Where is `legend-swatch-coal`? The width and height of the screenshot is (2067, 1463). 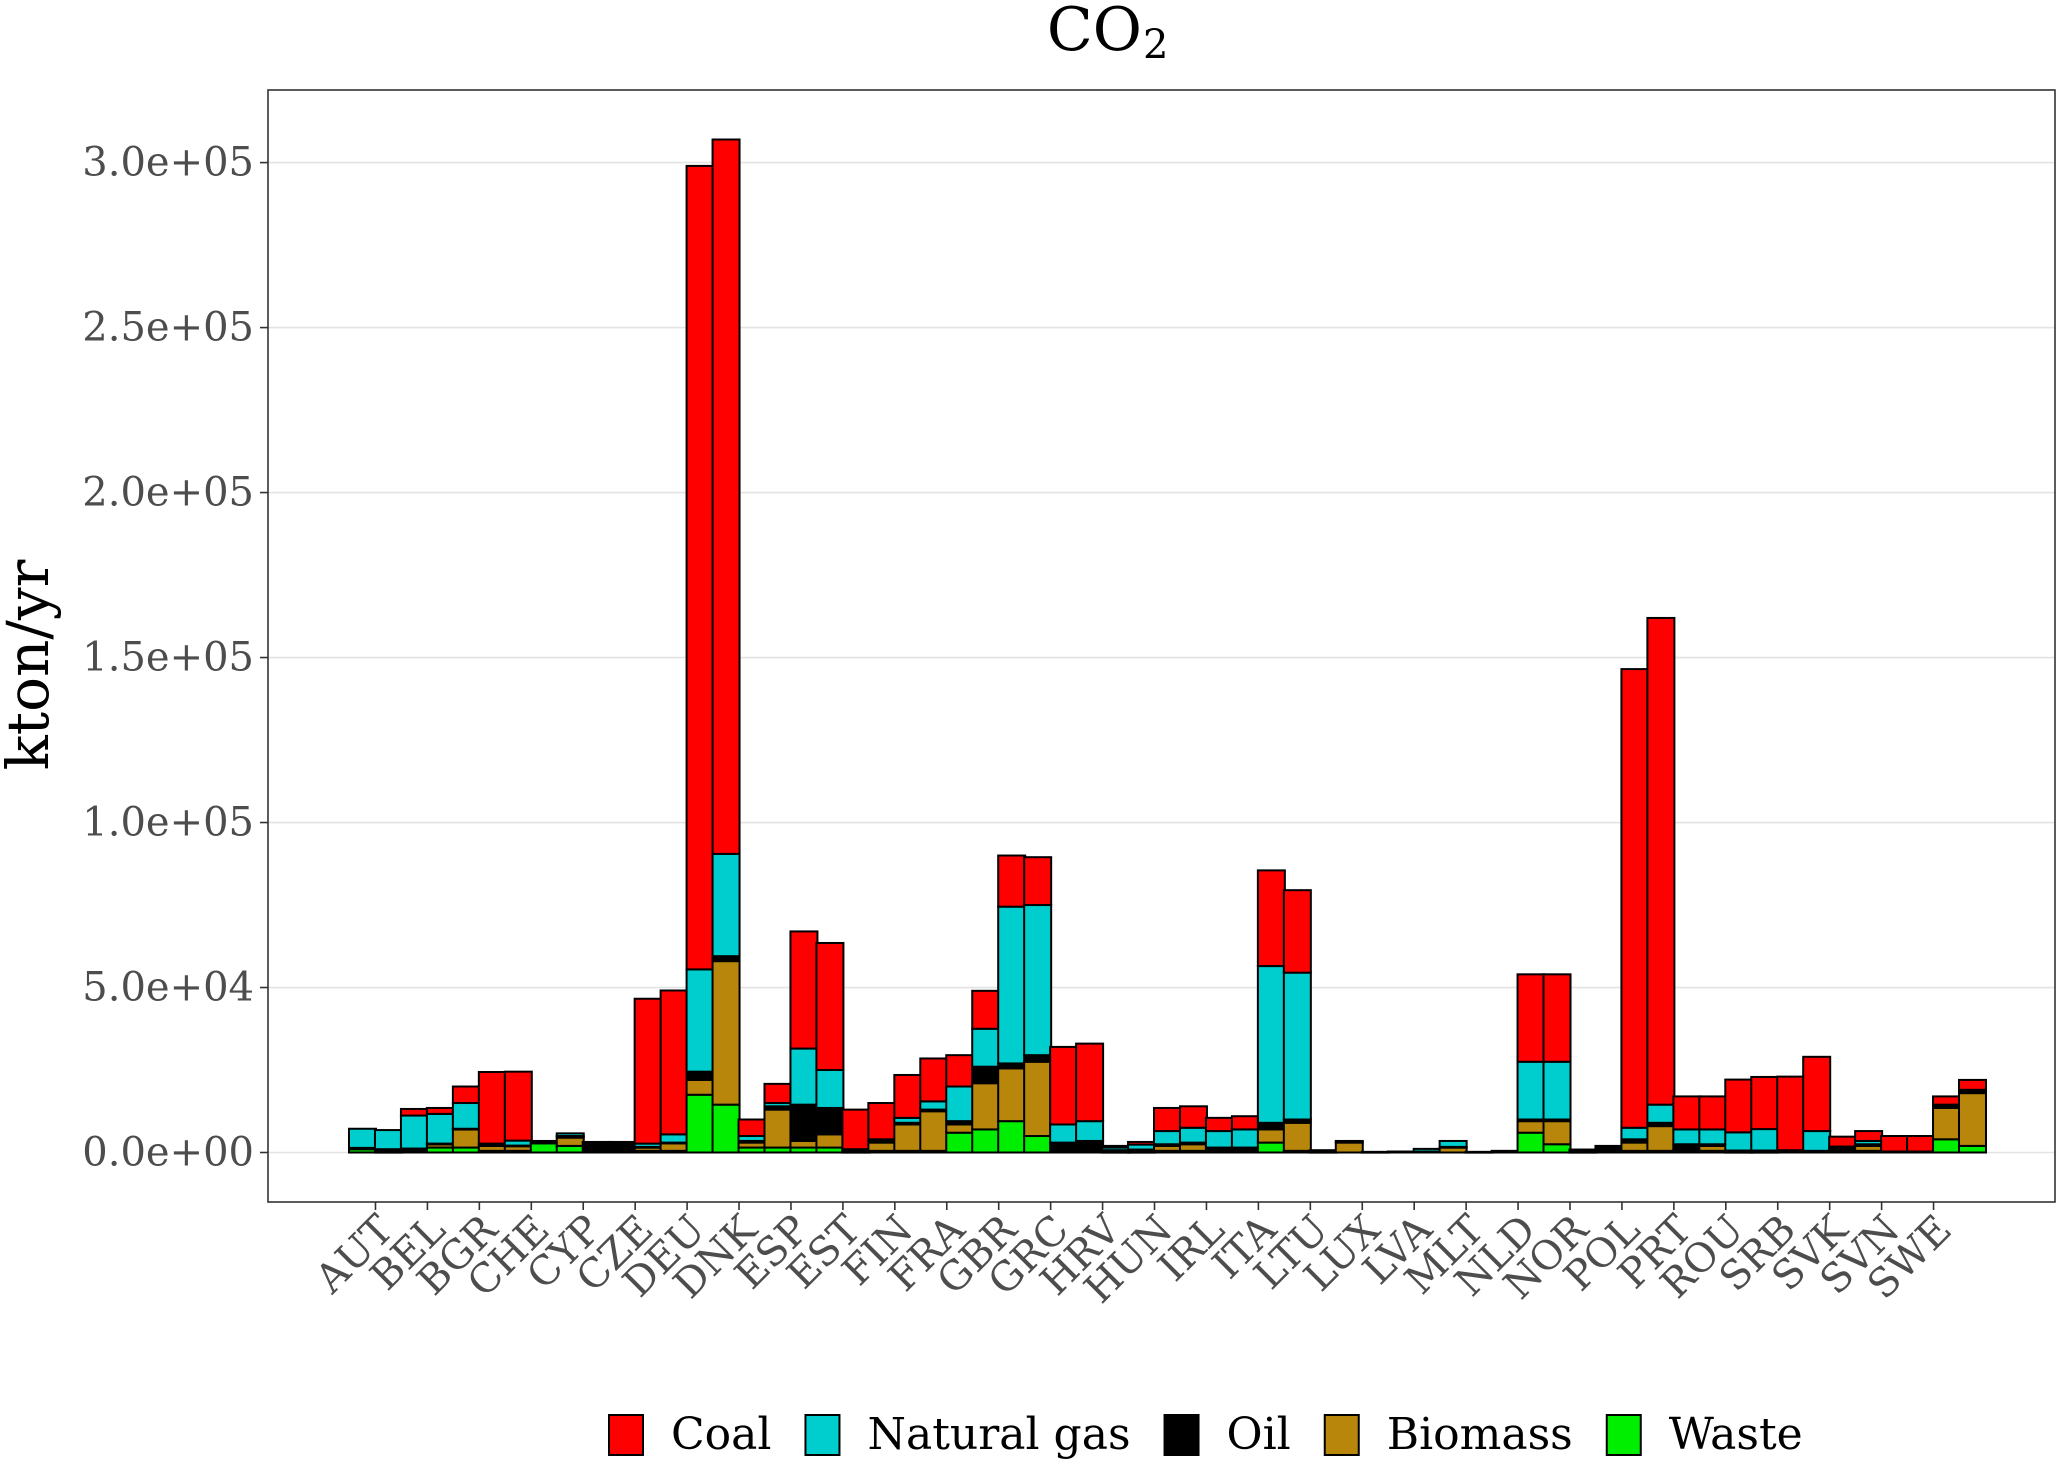
legend-swatch-coal is located at coordinates (626, 1435).